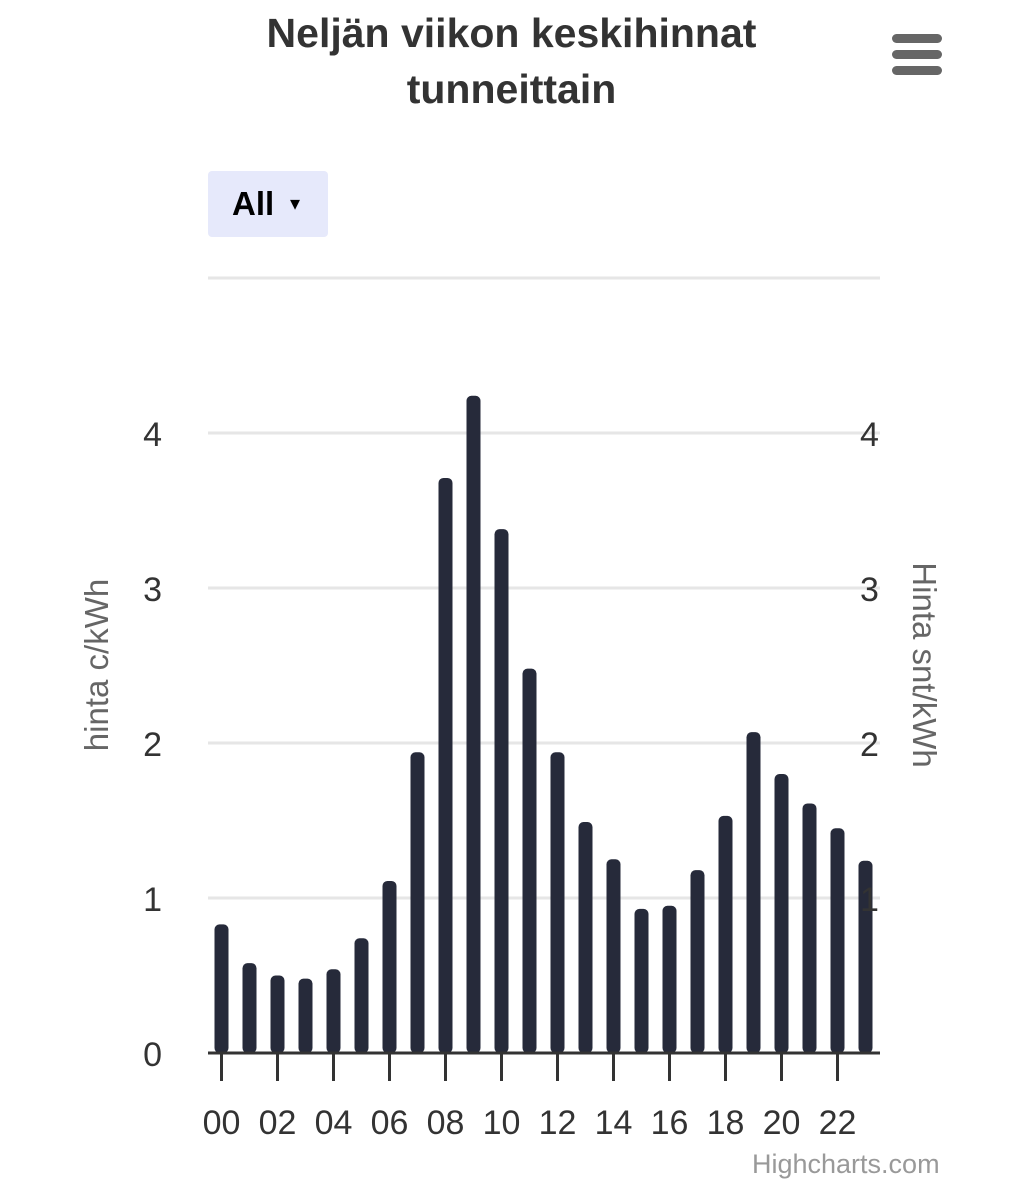 The image size is (1023, 1200). Describe the element at coordinates (614, 1123) in the screenshot. I see `x-tick-label: 14` at that location.